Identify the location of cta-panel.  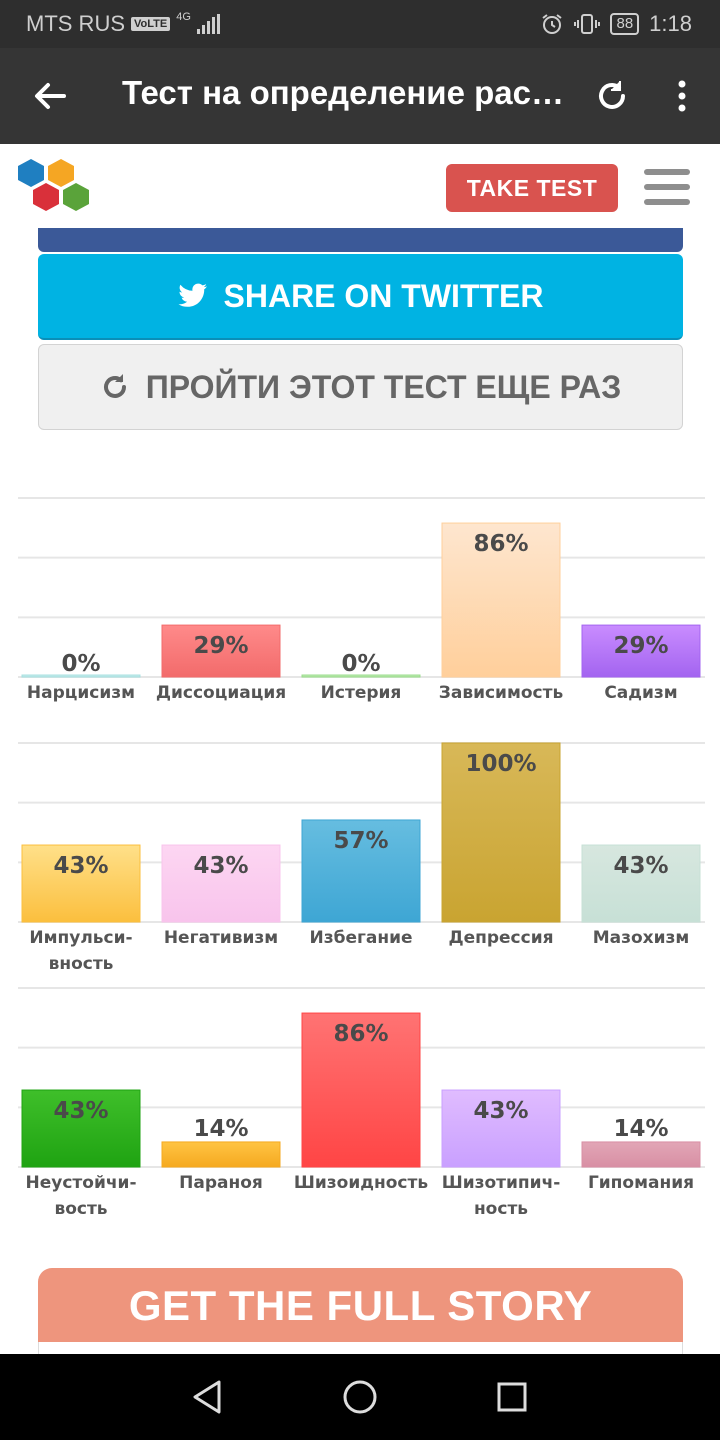
(360, 1348).